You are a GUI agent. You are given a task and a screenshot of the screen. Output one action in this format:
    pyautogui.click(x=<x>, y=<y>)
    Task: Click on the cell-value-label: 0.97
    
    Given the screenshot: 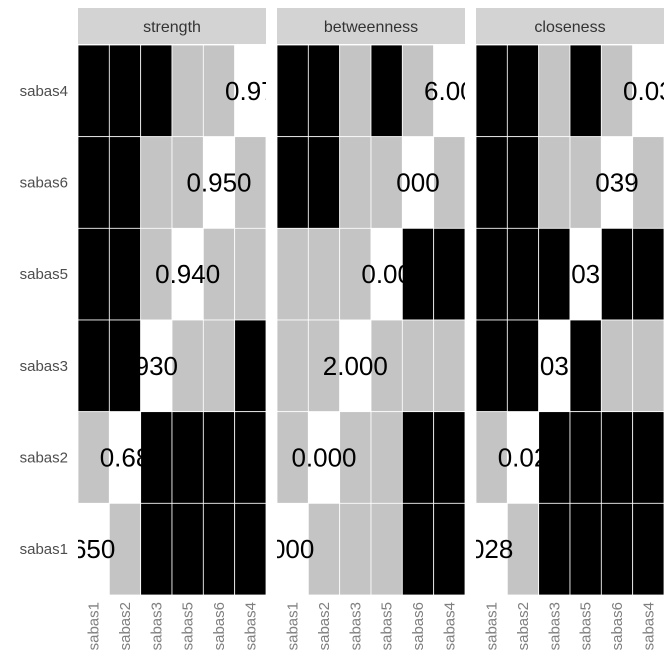 What is the action you would take?
    pyautogui.click(x=250, y=91)
    